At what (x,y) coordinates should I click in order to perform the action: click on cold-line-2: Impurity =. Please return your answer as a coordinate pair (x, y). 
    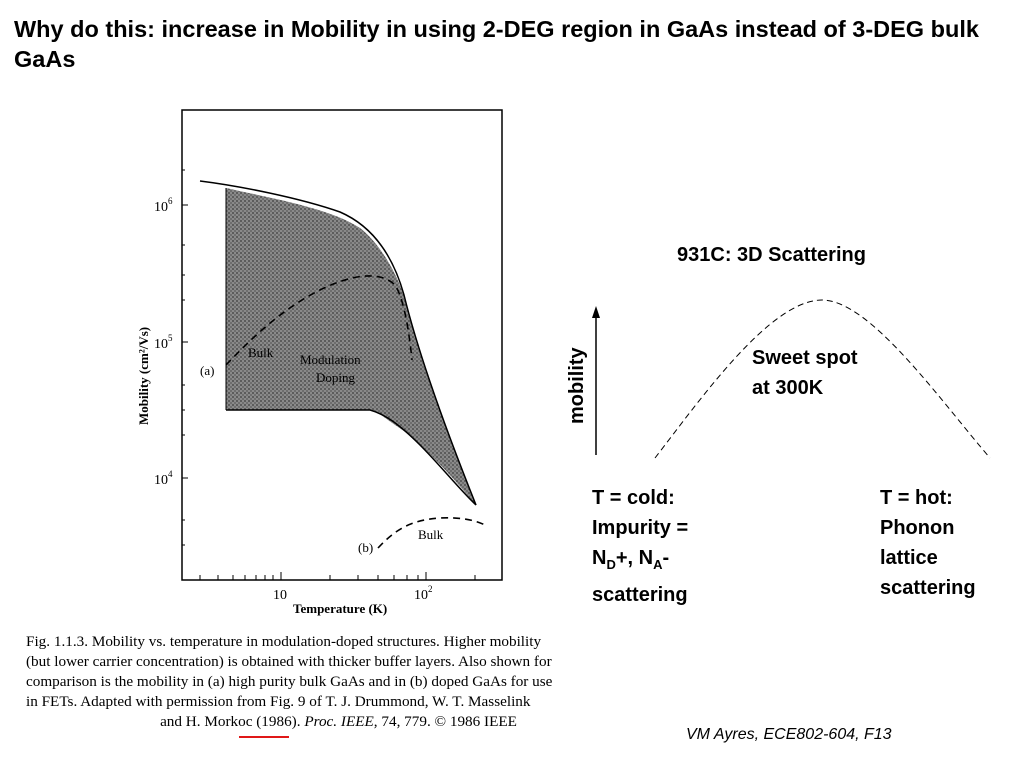
    Looking at the image, I should click on (640, 528).